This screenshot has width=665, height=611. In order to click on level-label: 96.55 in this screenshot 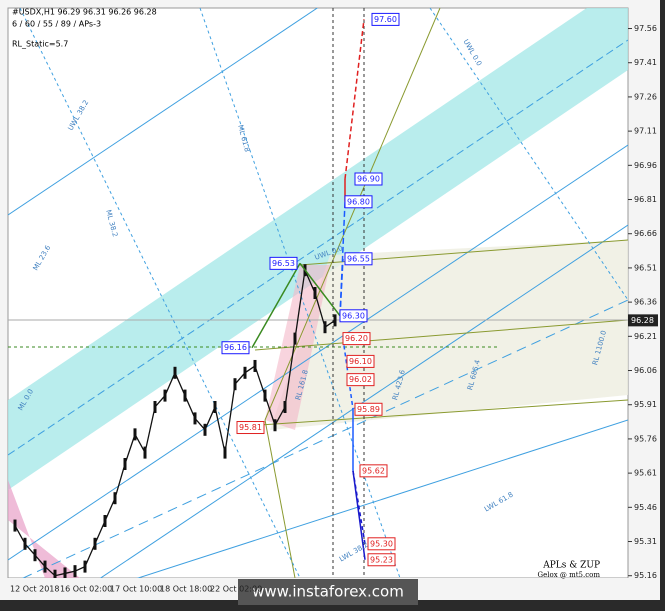, I will do `click(358, 258)`.